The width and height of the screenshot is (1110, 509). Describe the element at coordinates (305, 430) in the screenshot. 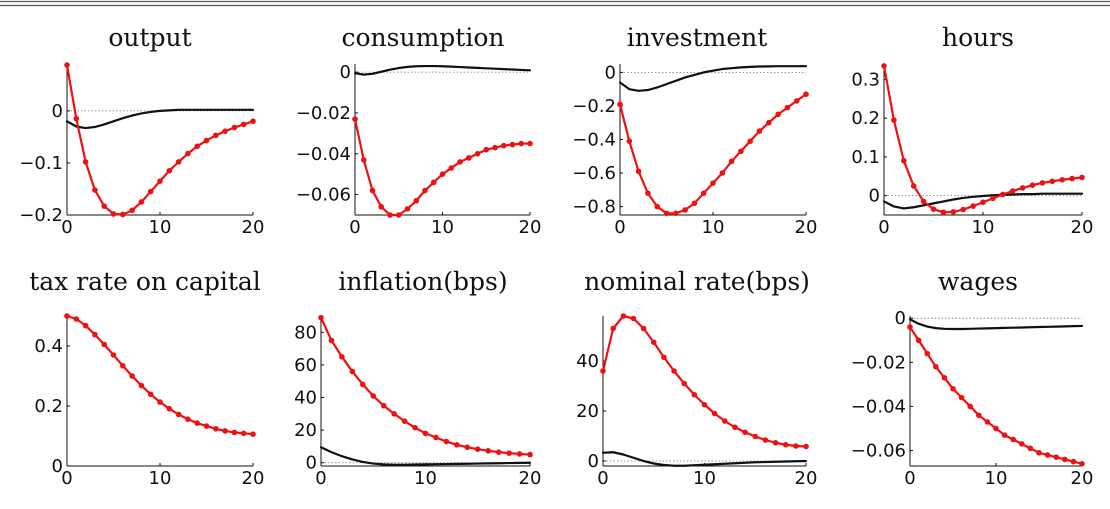

I see `y-tick-label: 20` at that location.